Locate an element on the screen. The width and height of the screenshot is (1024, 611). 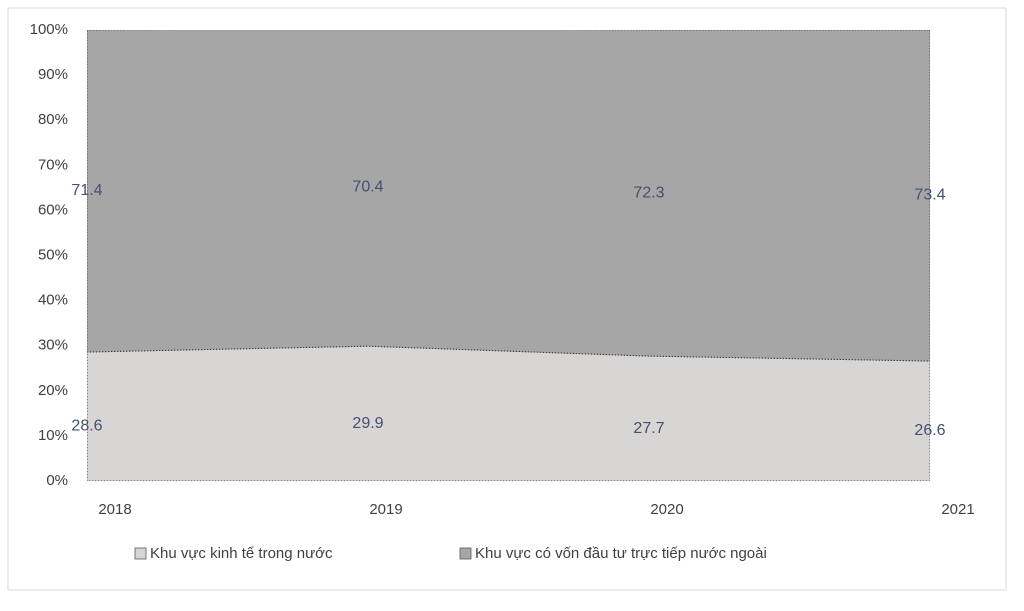
data-label: 73.4 is located at coordinates (929, 195).